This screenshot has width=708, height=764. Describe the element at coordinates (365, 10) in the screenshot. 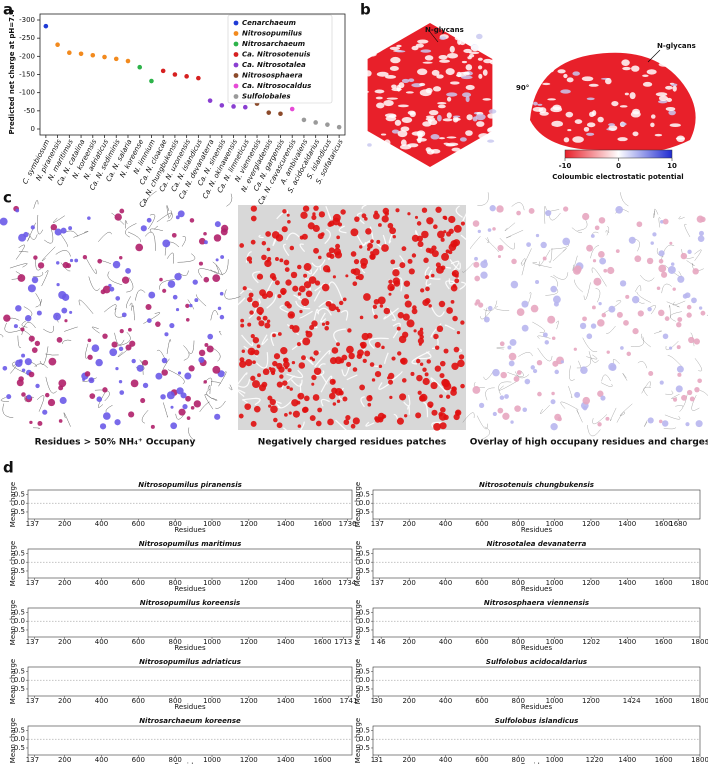

I see `panel-label: b` at that location.